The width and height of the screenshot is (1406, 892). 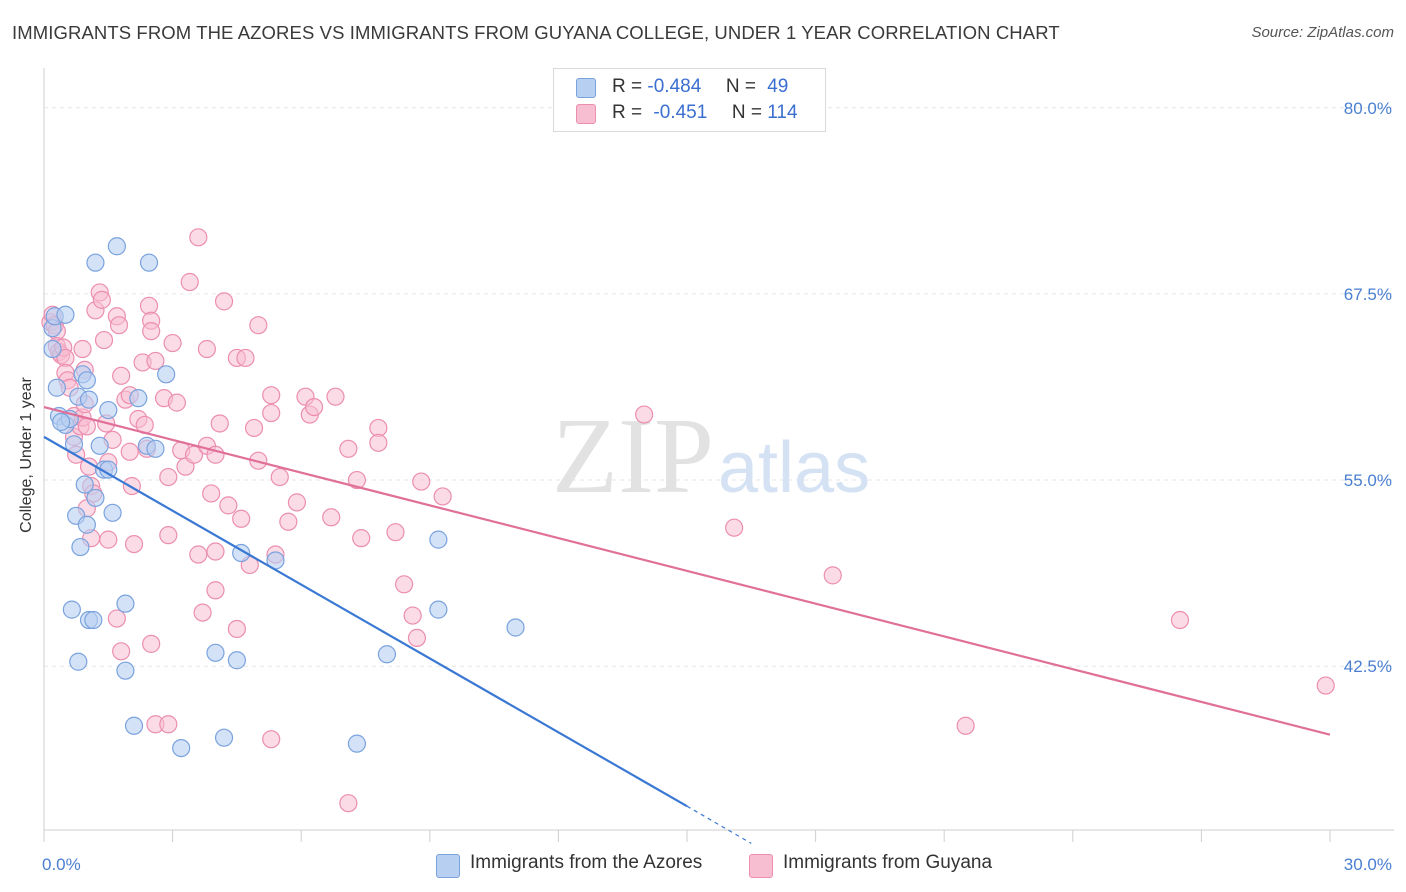 I want to click on watermark: ZIP atlas, so click(x=711, y=456).